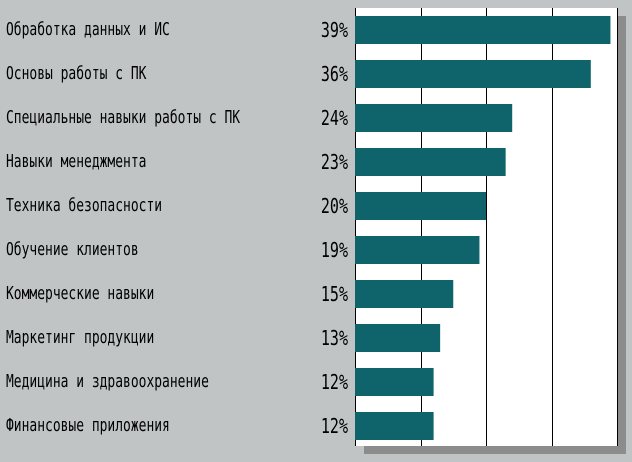  What do you see at coordinates (334, 30) in the screenshot?
I see `value-label: 39%` at bounding box center [334, 30].